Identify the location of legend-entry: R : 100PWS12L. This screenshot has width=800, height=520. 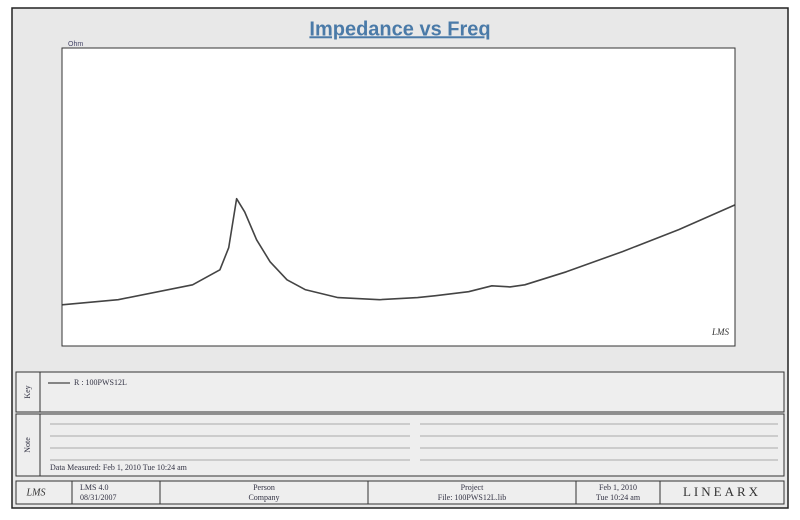
(100, 382).